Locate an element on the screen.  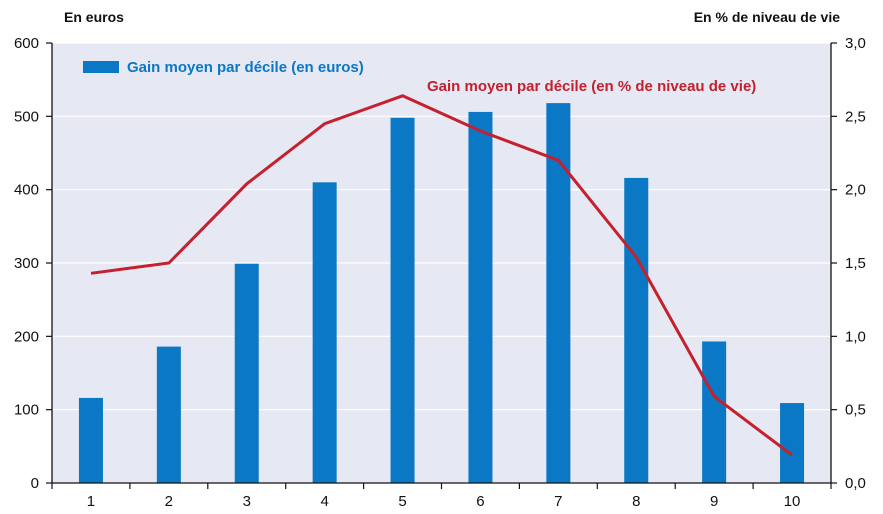
right-tick-label: 1,0 is located at coordinates (855, 336).